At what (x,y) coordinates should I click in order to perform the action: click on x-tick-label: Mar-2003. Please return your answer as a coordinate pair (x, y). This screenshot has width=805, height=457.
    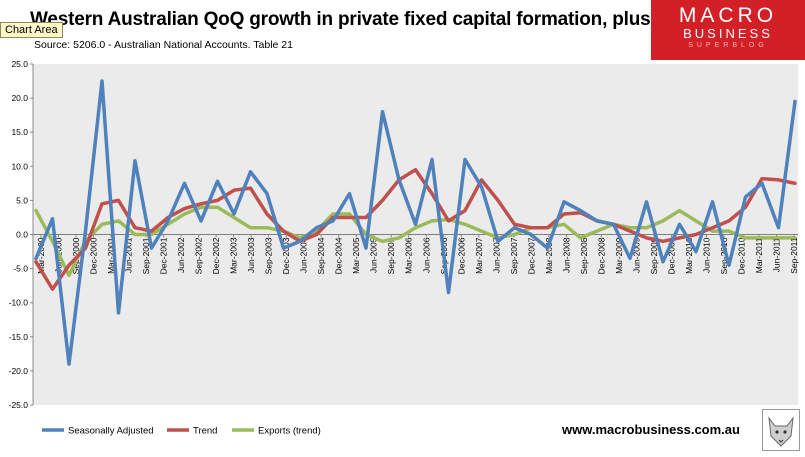
    Looking at the image, I should click on (234, 255).